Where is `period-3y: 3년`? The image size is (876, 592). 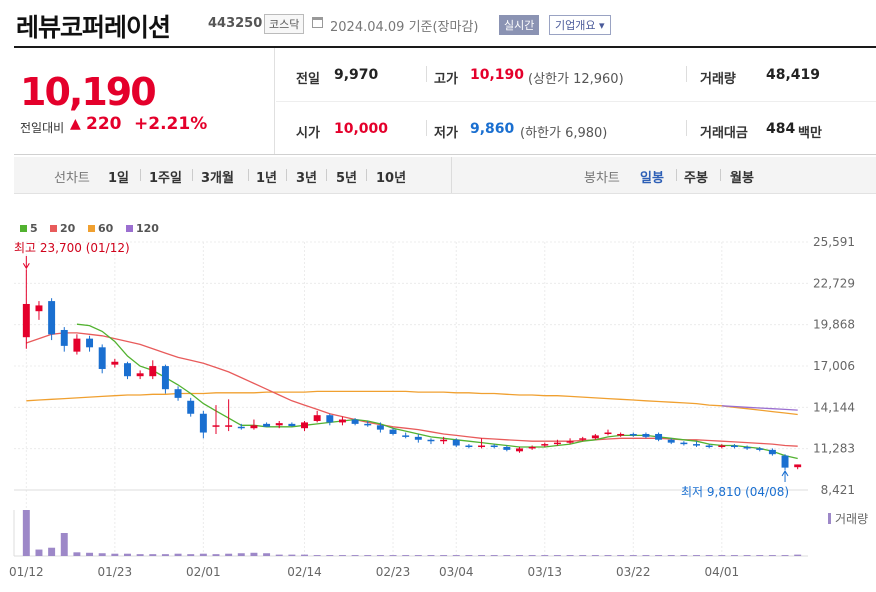 period-3y: 3년 is located at coordinates (307, 178).